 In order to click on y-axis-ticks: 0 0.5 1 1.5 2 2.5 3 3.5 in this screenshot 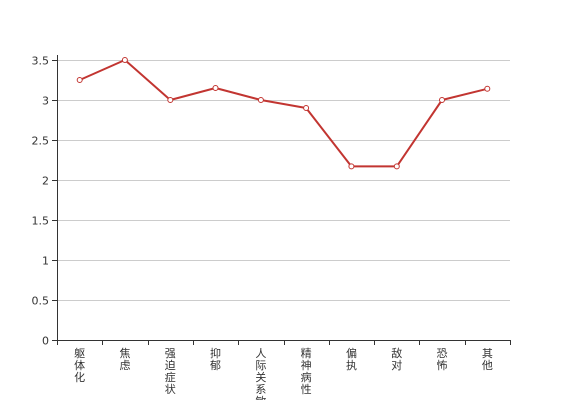, I will do `click(44, 201)`.